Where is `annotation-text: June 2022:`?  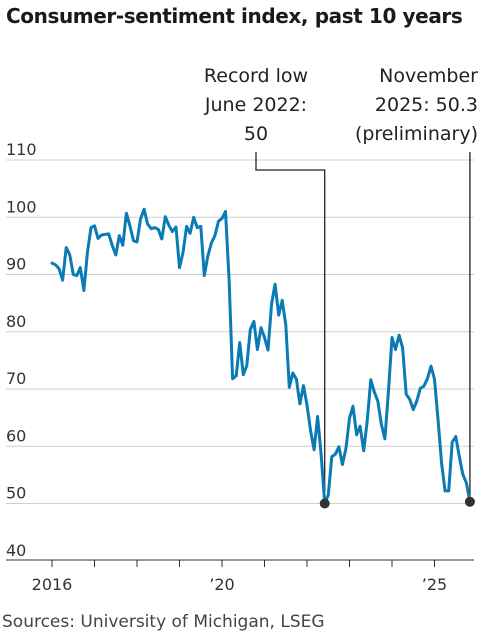
annotation-text: June 2022: is located at coordinates (255, 105).